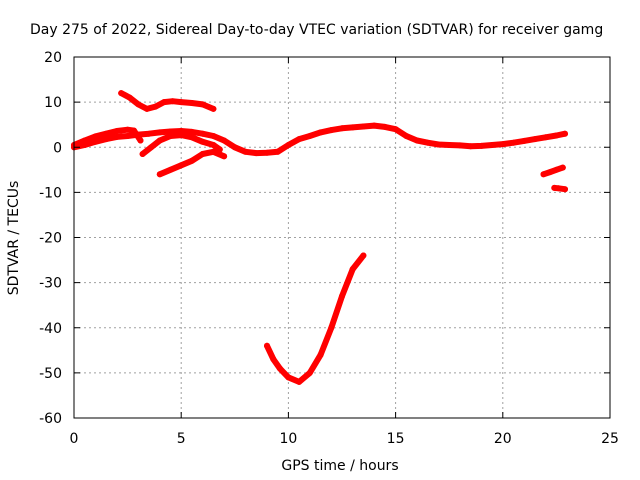 The image size is (640, 480). I want to click on y-tick-label: -40, so click(50, 329).